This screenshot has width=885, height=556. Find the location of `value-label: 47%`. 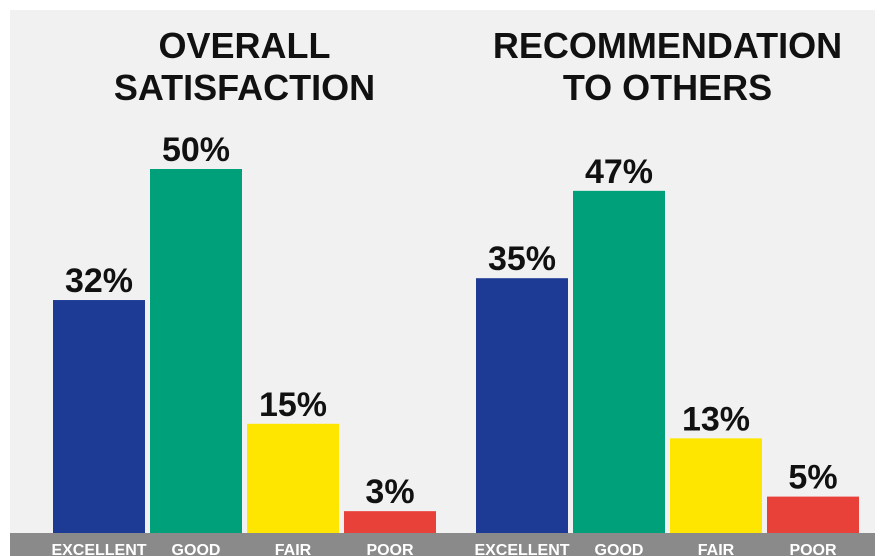

value-label: 47% is located at coordinates (619, 172).